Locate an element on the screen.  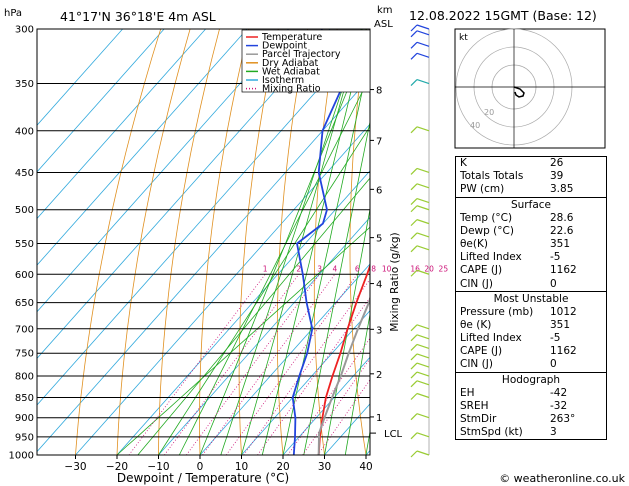
mixing-ratio-label: 16 is located at coordinates (415, 268).